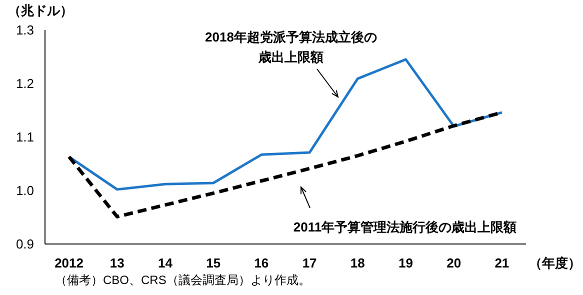  I want to click on y-tick-label: 0.9, so click(25, 244).